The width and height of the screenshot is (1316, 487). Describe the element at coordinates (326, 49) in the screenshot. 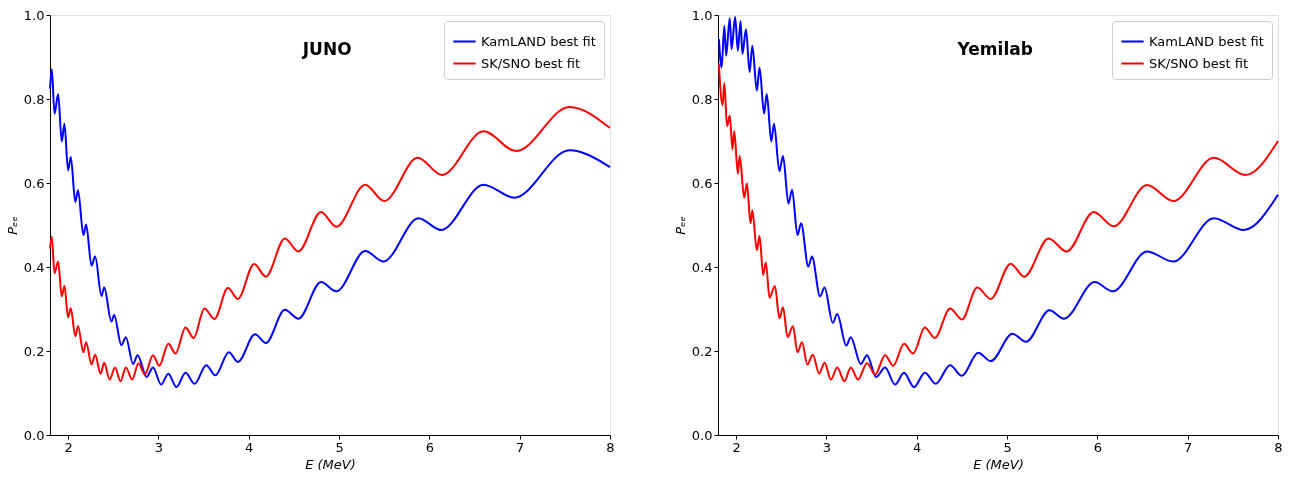

I see `text: JUNO` at that location.